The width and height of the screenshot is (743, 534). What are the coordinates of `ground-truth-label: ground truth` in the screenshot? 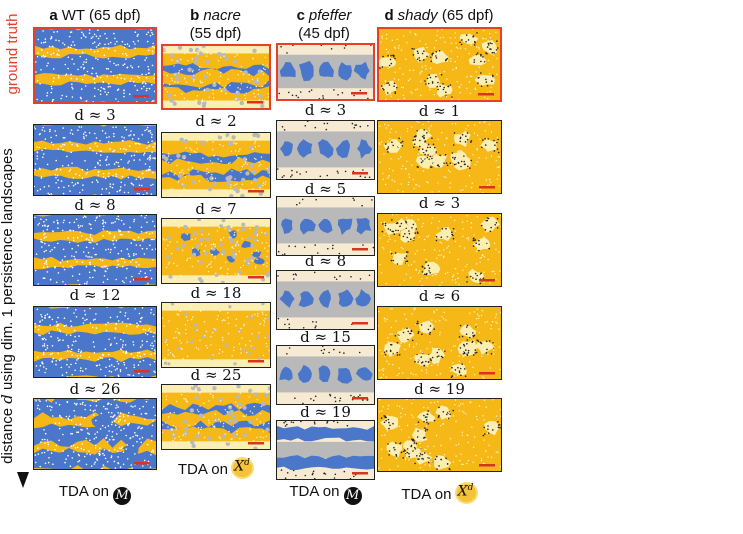 It's located at (12, 54).